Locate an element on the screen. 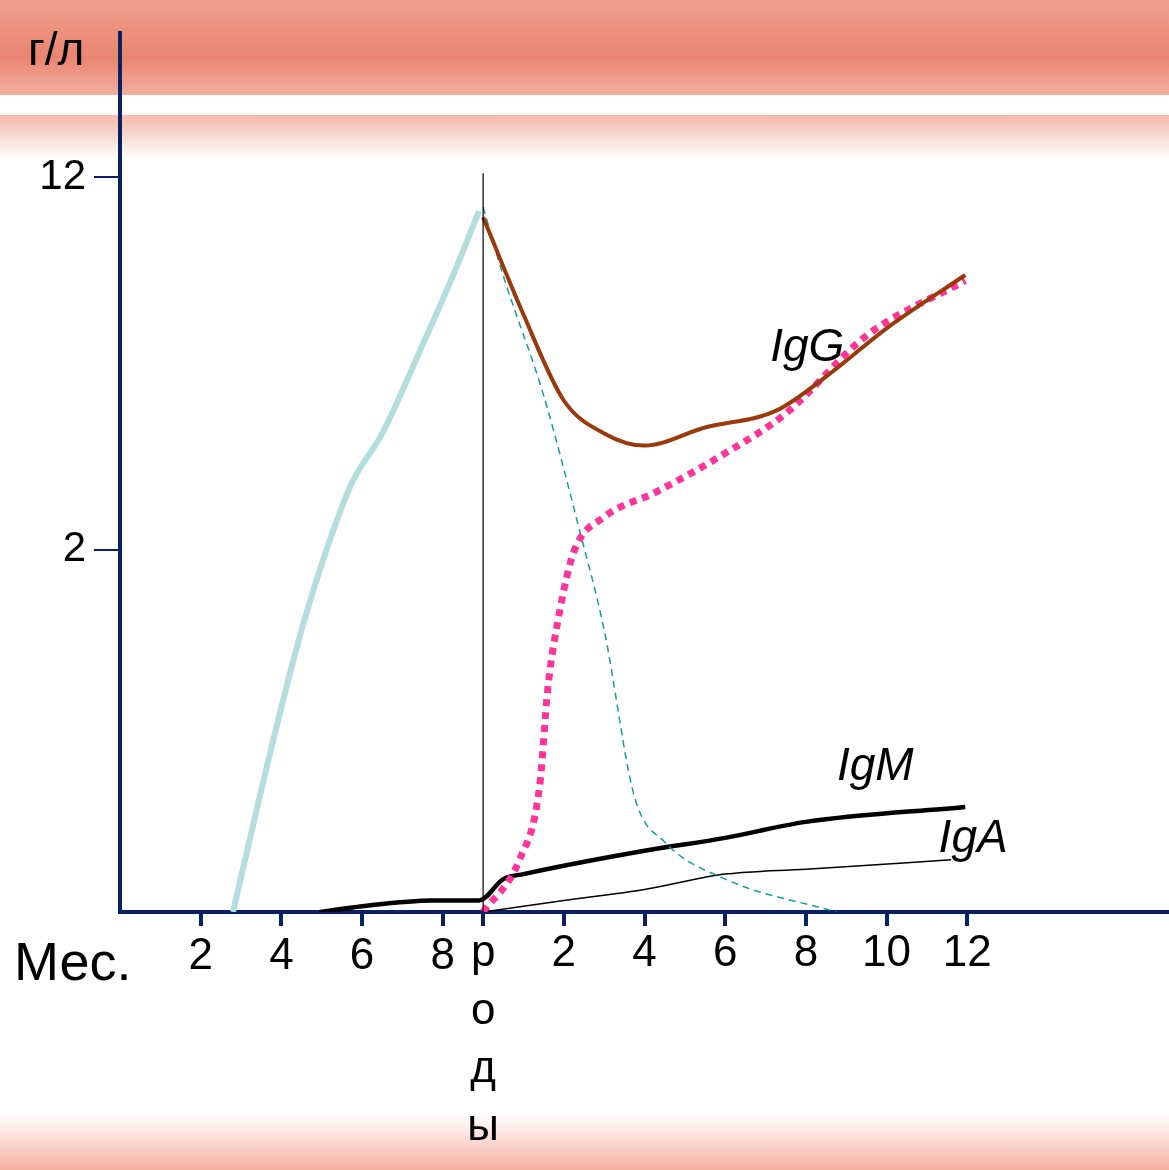 The width and height of the screenshot is (1169, 1170). series-label: IgA is located at coordinates (973, 835).